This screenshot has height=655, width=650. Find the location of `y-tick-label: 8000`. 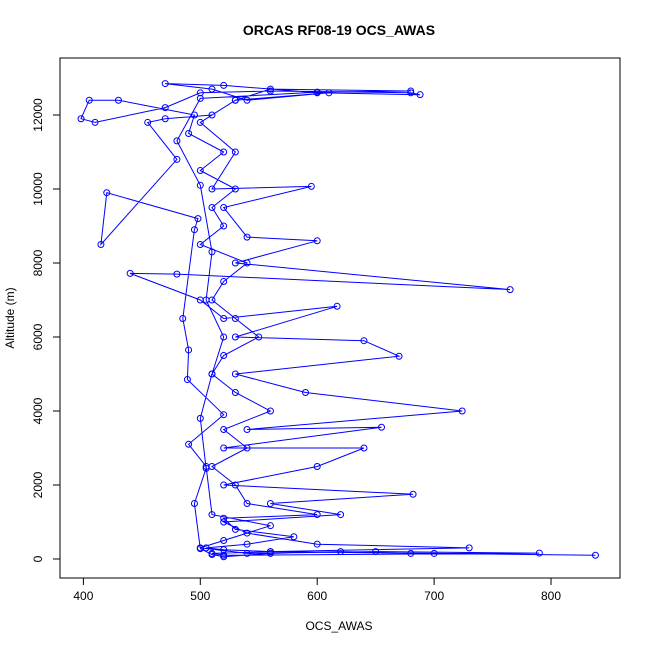

y-tick-label: 8000 is located at coordinates (38, 262).